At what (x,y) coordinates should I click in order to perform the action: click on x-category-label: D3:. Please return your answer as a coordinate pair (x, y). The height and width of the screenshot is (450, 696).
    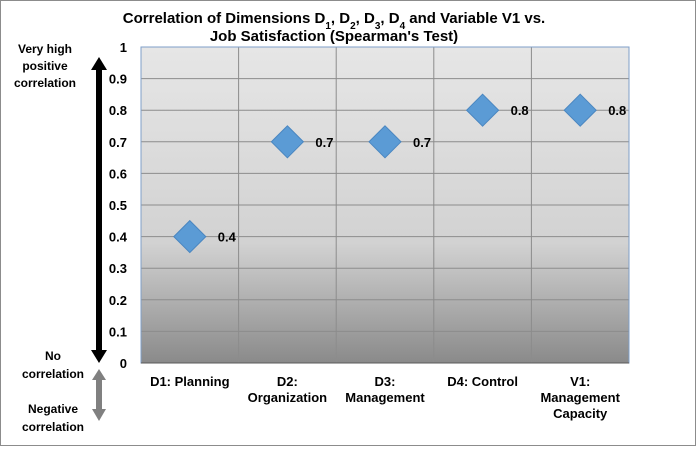
    Looking at the image, I should click on (385, 381).